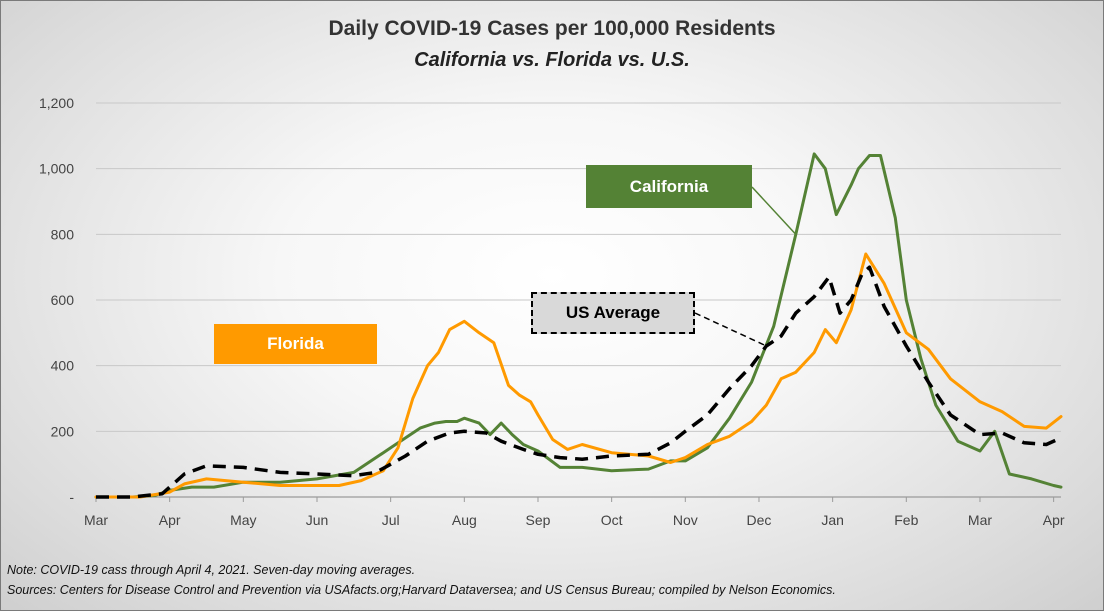  I want to click on x-tick-label: Dec, so click(759, 520).